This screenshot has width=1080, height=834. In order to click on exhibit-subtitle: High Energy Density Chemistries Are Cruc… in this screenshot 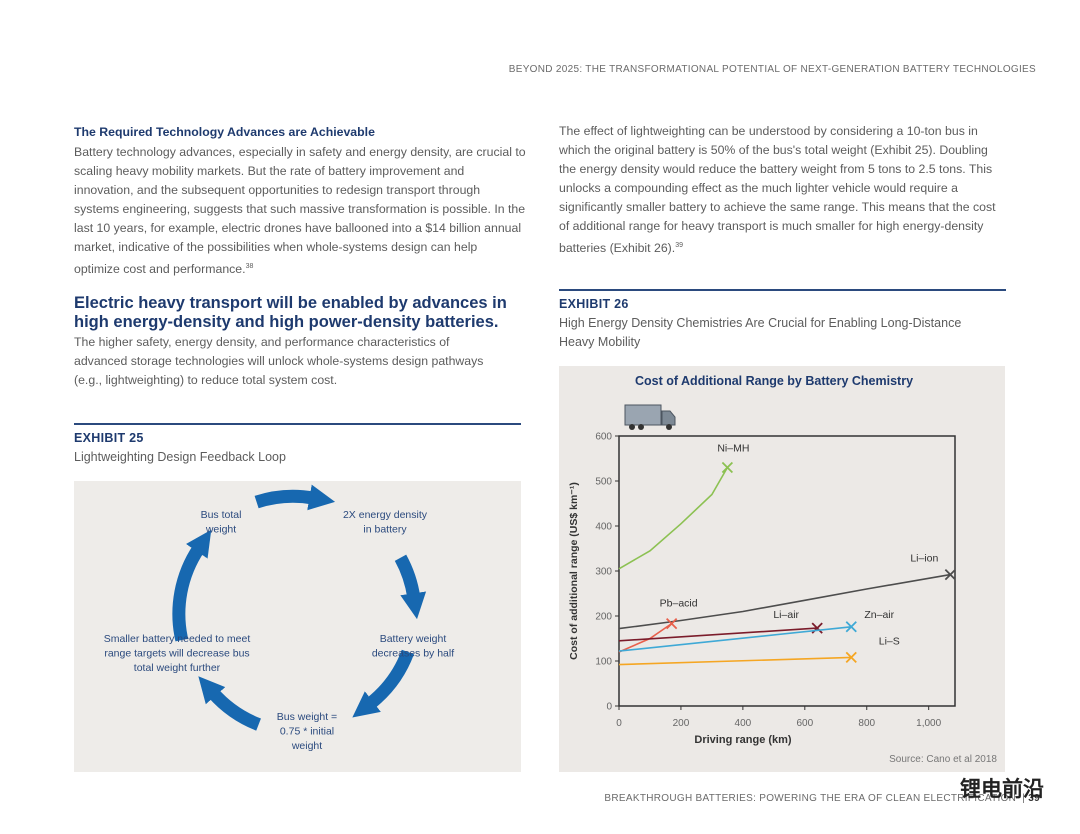, I will do `click(760, 332)`.